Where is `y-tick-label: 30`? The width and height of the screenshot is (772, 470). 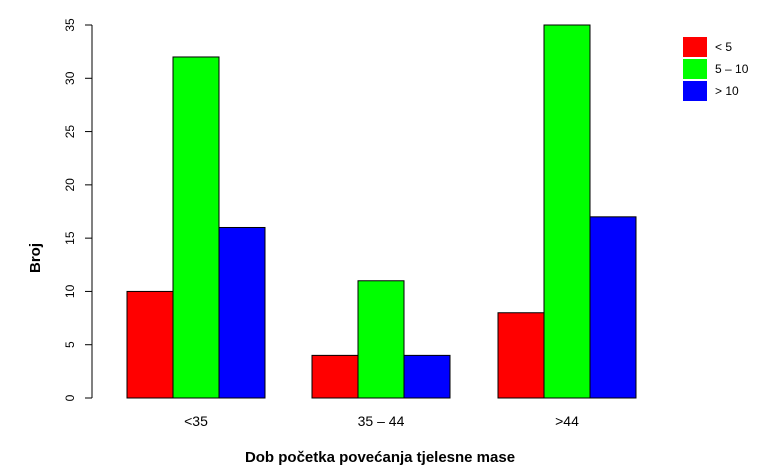 y-tick-label: 30 is located at coordinates (70, 78).